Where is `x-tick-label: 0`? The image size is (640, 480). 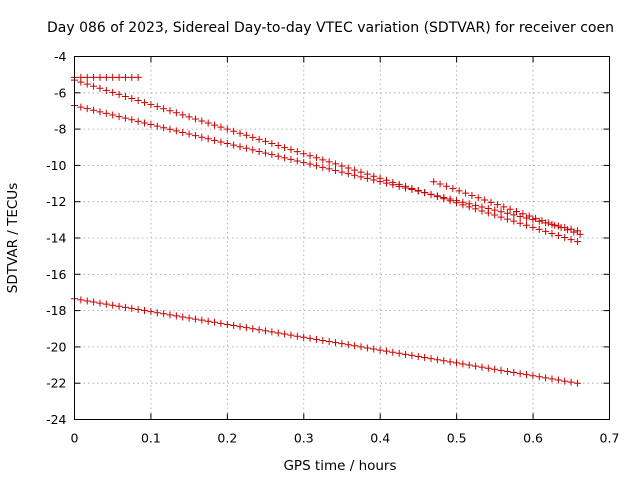
x-tick-label: 0 is located at coordinates (75, 438).